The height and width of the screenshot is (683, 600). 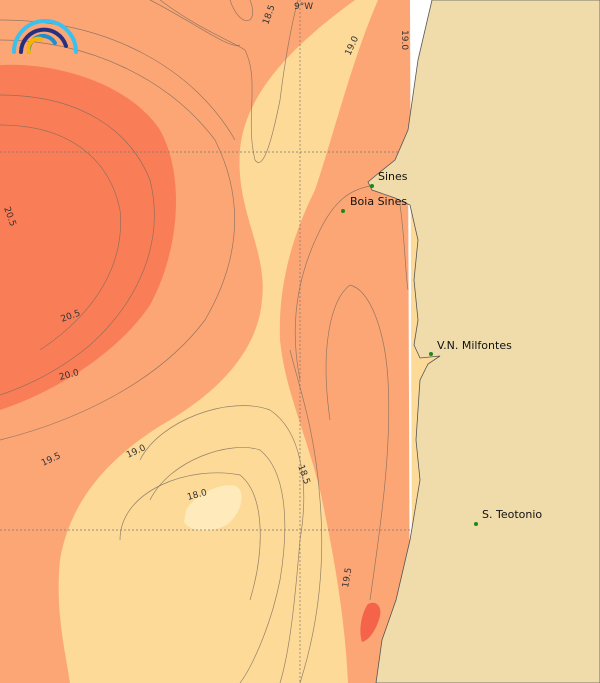 I want to click on station-dot-sines, so click(x=372, y=186).